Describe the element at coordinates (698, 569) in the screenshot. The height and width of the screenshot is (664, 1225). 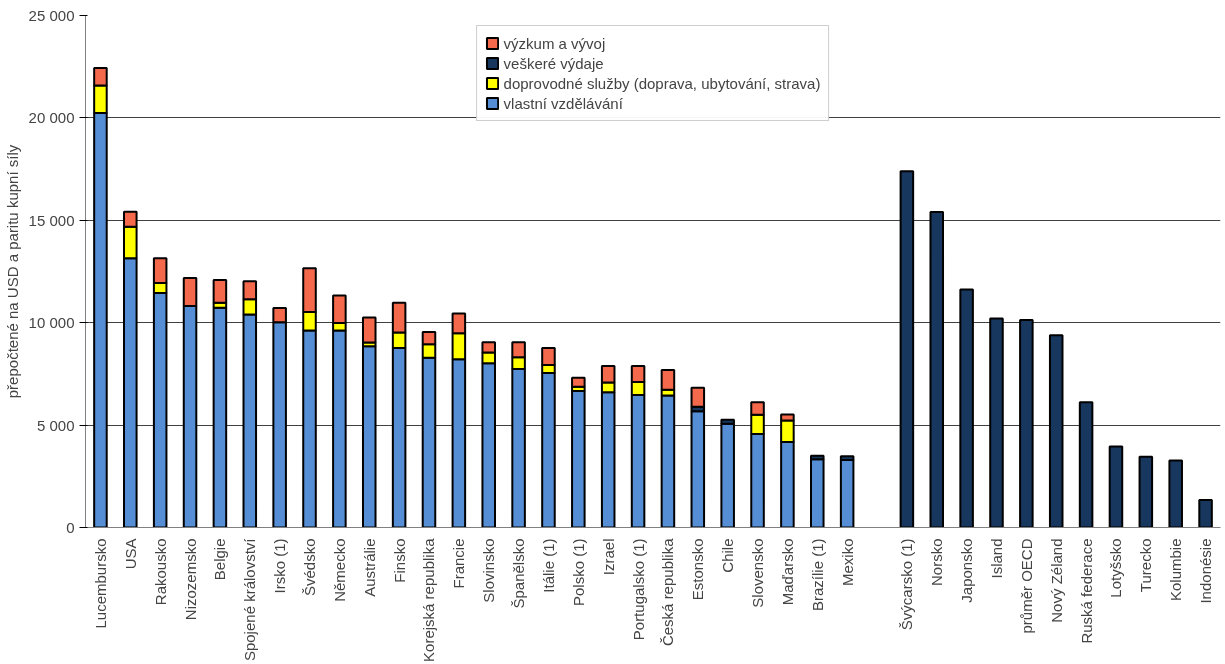
I see `x-tick-label: Estonsko` at that location.